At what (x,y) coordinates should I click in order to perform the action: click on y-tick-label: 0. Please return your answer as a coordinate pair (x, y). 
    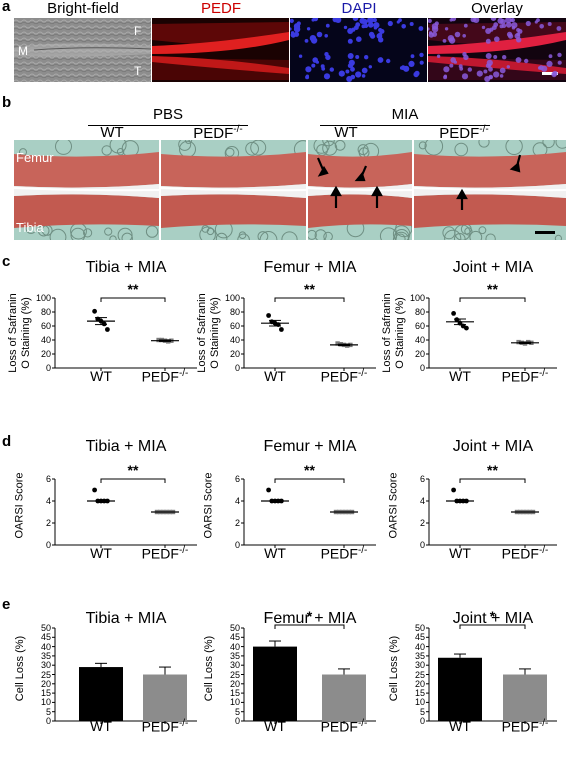
    Looking at the image, I should click on (237, 721).